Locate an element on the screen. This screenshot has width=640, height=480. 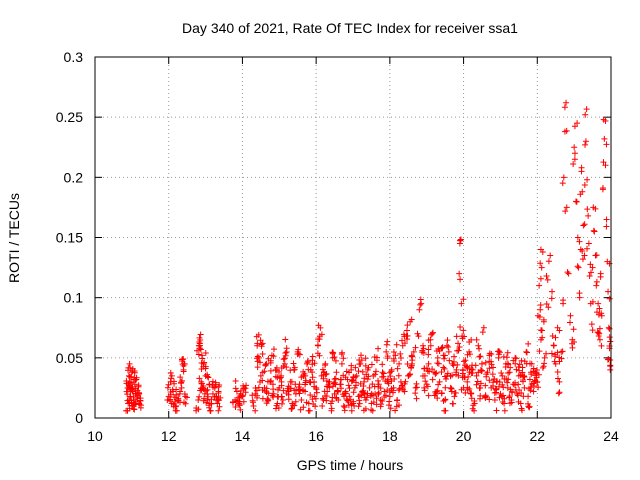
x-tick-label: 12 is located at coordinates (169, 436).